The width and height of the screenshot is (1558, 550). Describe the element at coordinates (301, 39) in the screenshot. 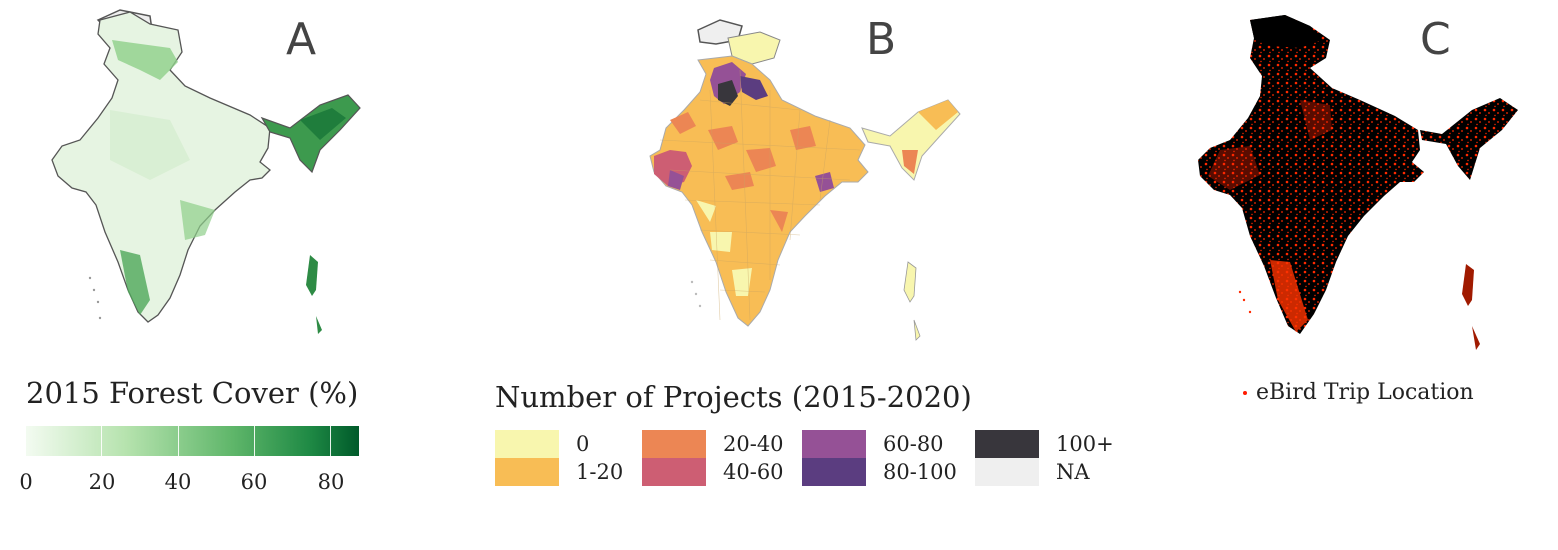

I see `panel-letter-a: A` at that location.